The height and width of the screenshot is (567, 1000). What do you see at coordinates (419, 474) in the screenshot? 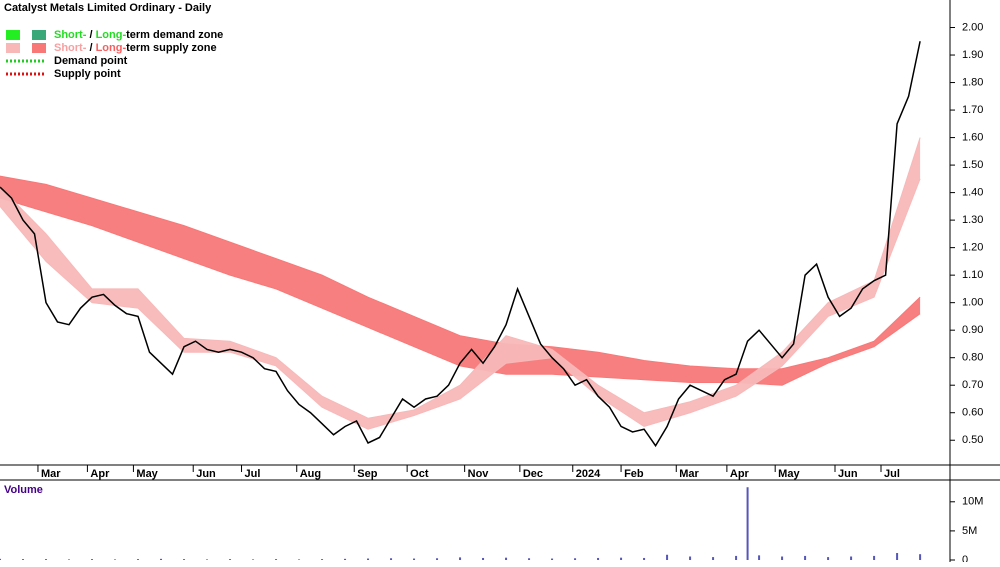
I see `x-tick-label: Oct` at bounding box center [419, 474].